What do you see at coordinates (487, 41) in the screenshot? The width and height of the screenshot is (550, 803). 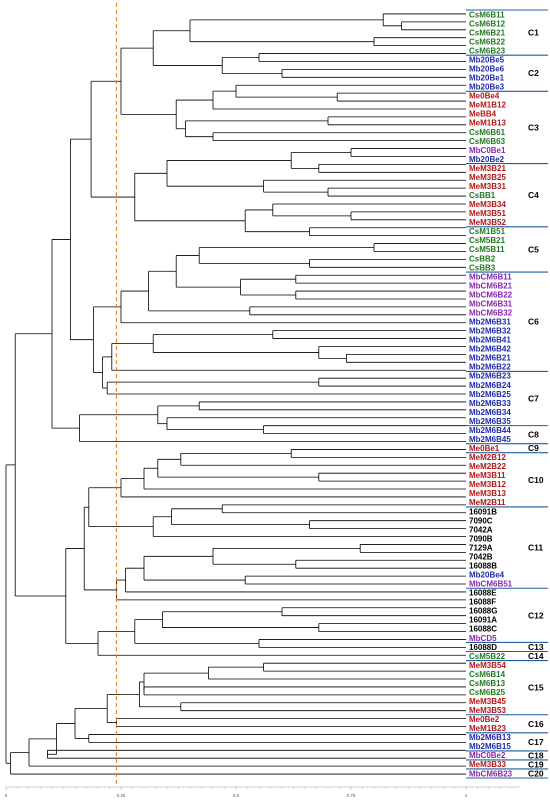 I see `leaf-label: CsM6B22` at bounding box center [487, 41].